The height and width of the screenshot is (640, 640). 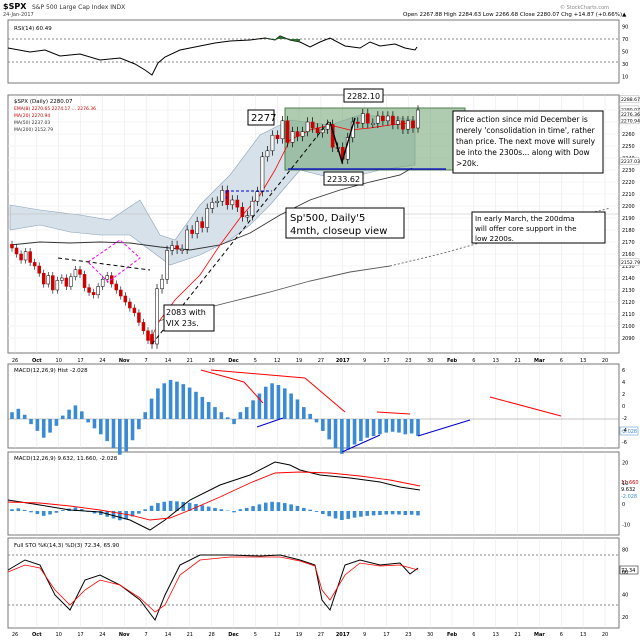 What do you see at coordinates (539, 635) in the screenshot?
I see `x-axis-label-bottom: Mar` at bounding box center [539, 635].